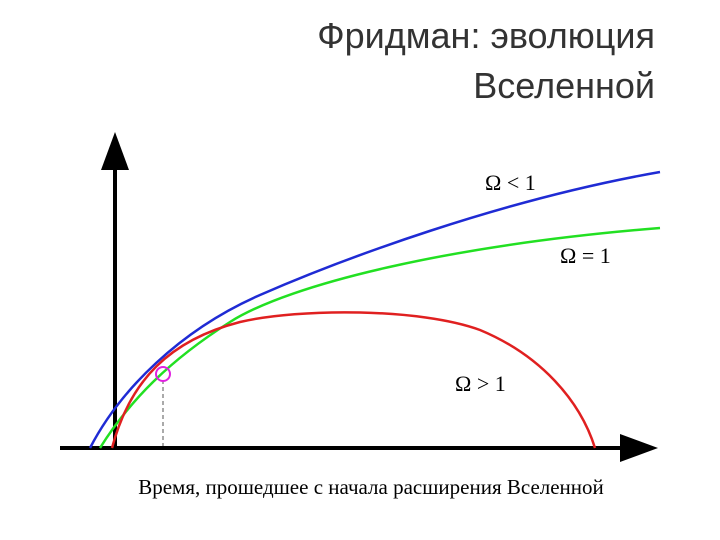 The height and width of the screenshot is (540, 720). What do you see at coordinates (564, 85) in the screenshot?
I see `title-line: Вселенной` at bounding box center [564, 85].